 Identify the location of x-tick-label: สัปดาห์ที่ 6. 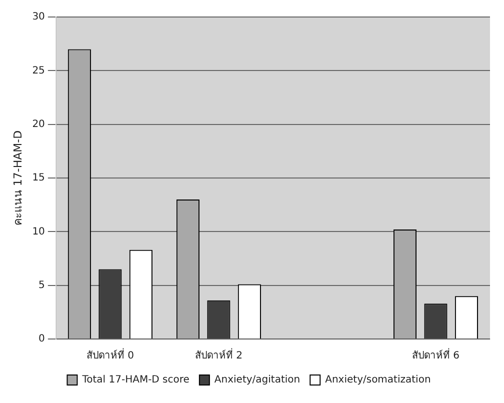
(436, 355).